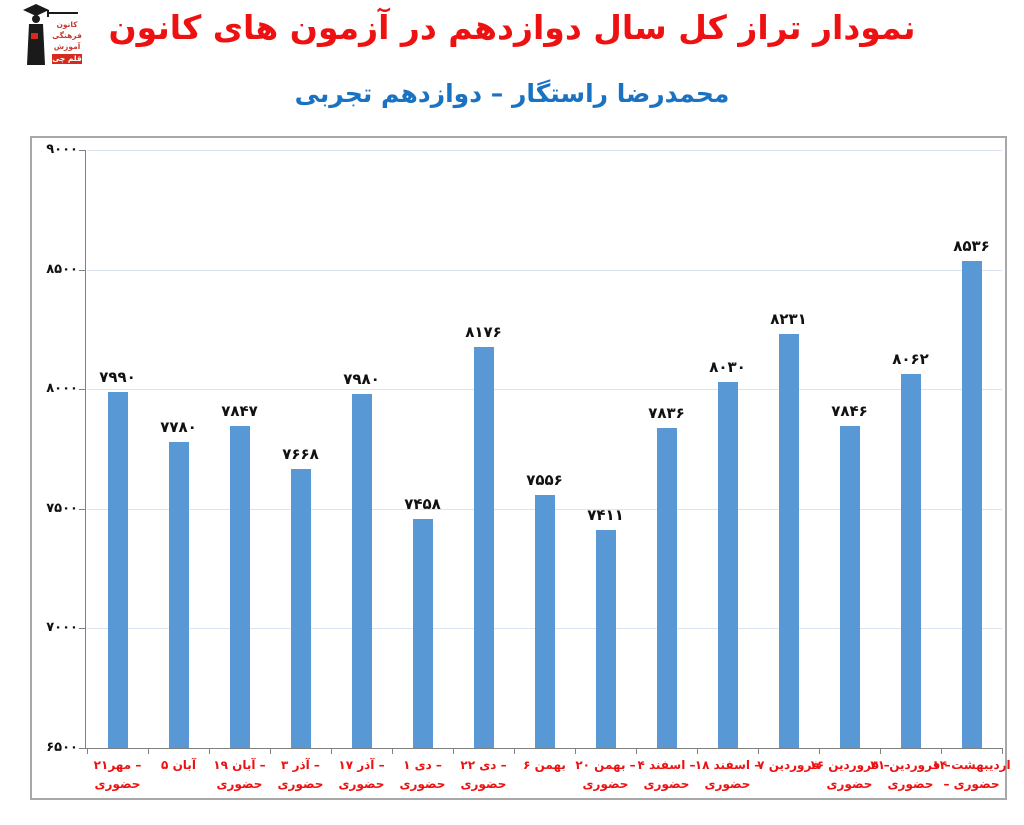 This screenshot has height=825, width=1024. What do you see at coordinates (483, 765) in the screenshot?
I see `x-tick-label: ۲۲ دی –` at bounding box center [483, 765].